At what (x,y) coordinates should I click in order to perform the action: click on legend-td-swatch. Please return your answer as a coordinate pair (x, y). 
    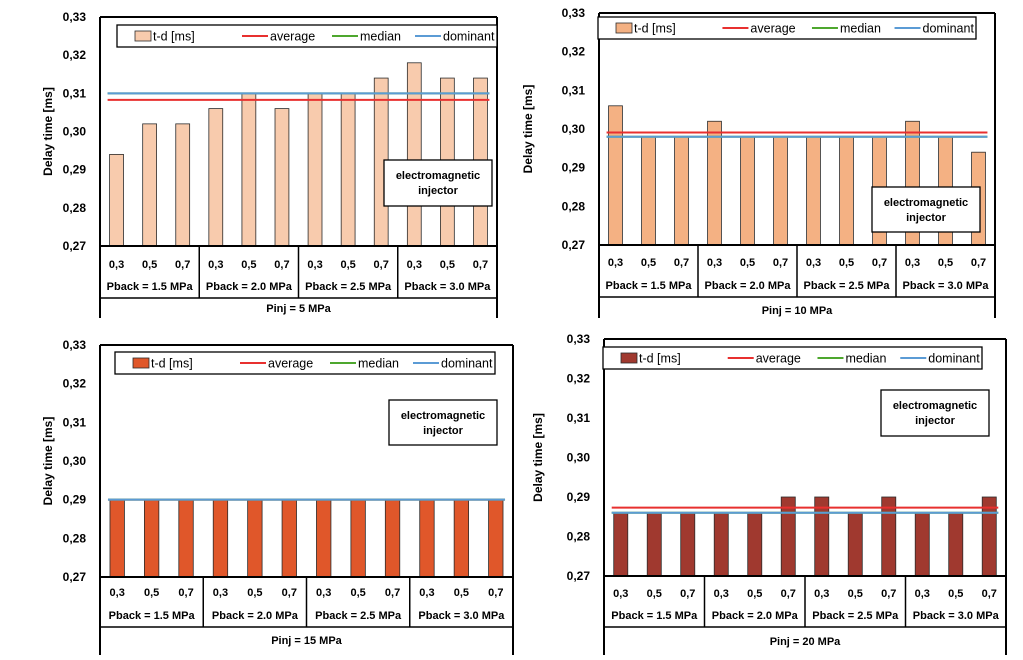
    Looking at the image, I should click on (624, 28).